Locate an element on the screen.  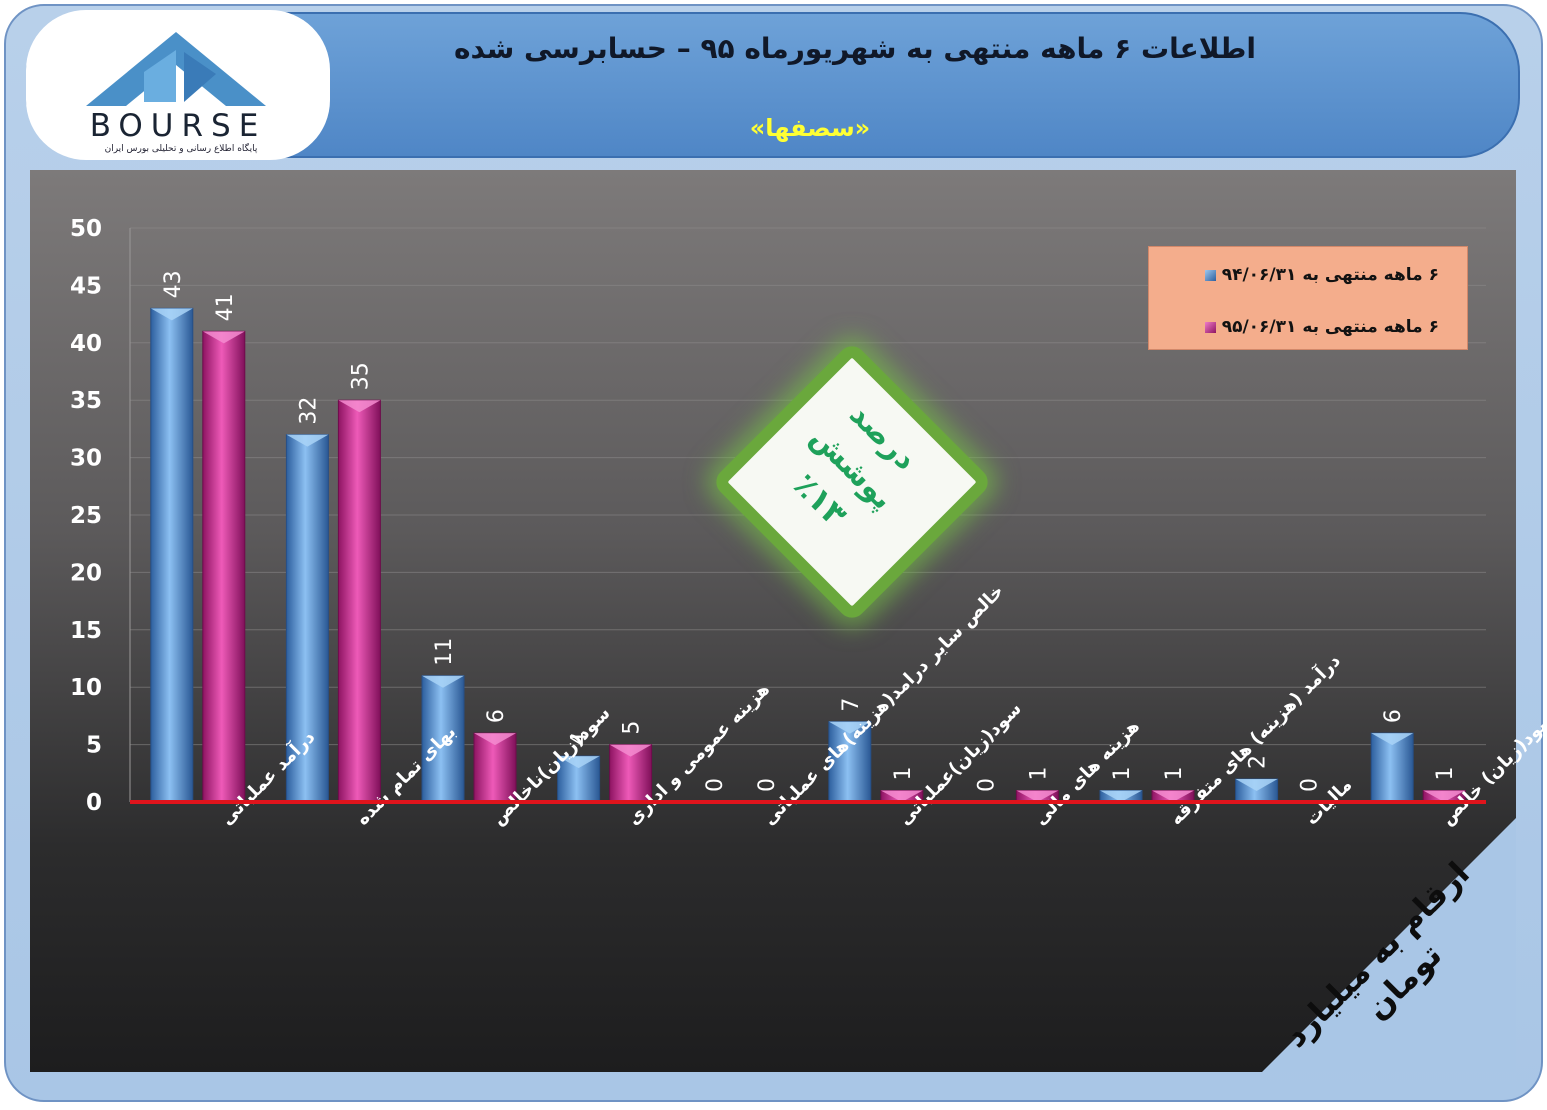
logo-mountain-icon is located at coordinates (176, 69).